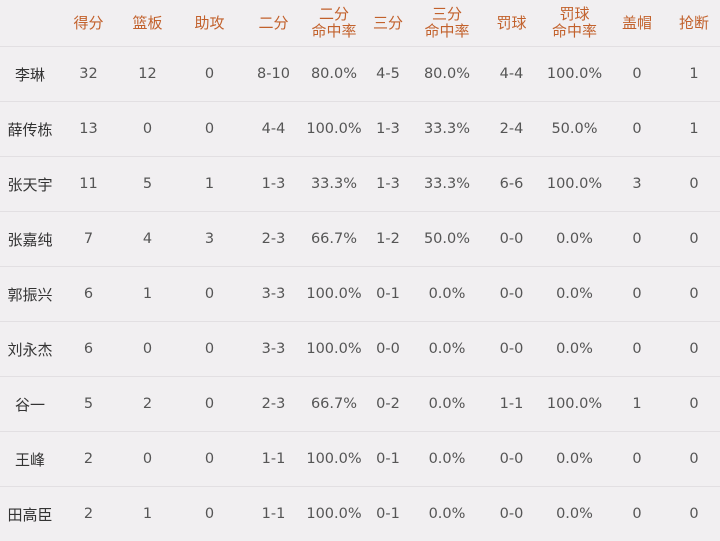 This screenshot has height=541, width=720. I want to click on column-header: 二分, so click(273, 23).